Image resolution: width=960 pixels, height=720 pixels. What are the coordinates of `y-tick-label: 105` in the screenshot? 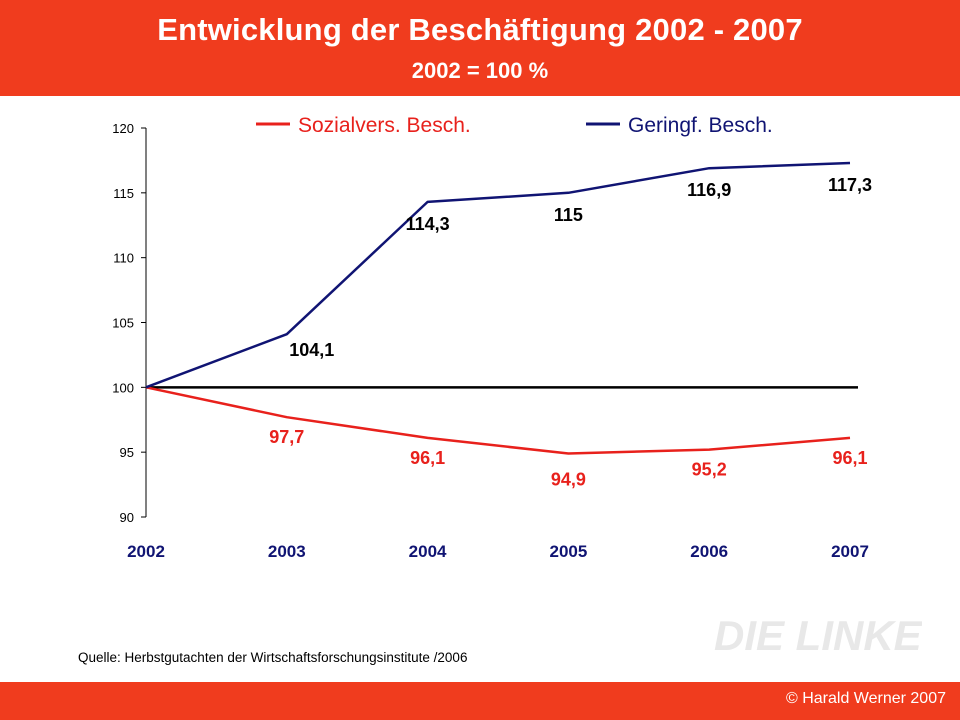 It's located at (123, 323).